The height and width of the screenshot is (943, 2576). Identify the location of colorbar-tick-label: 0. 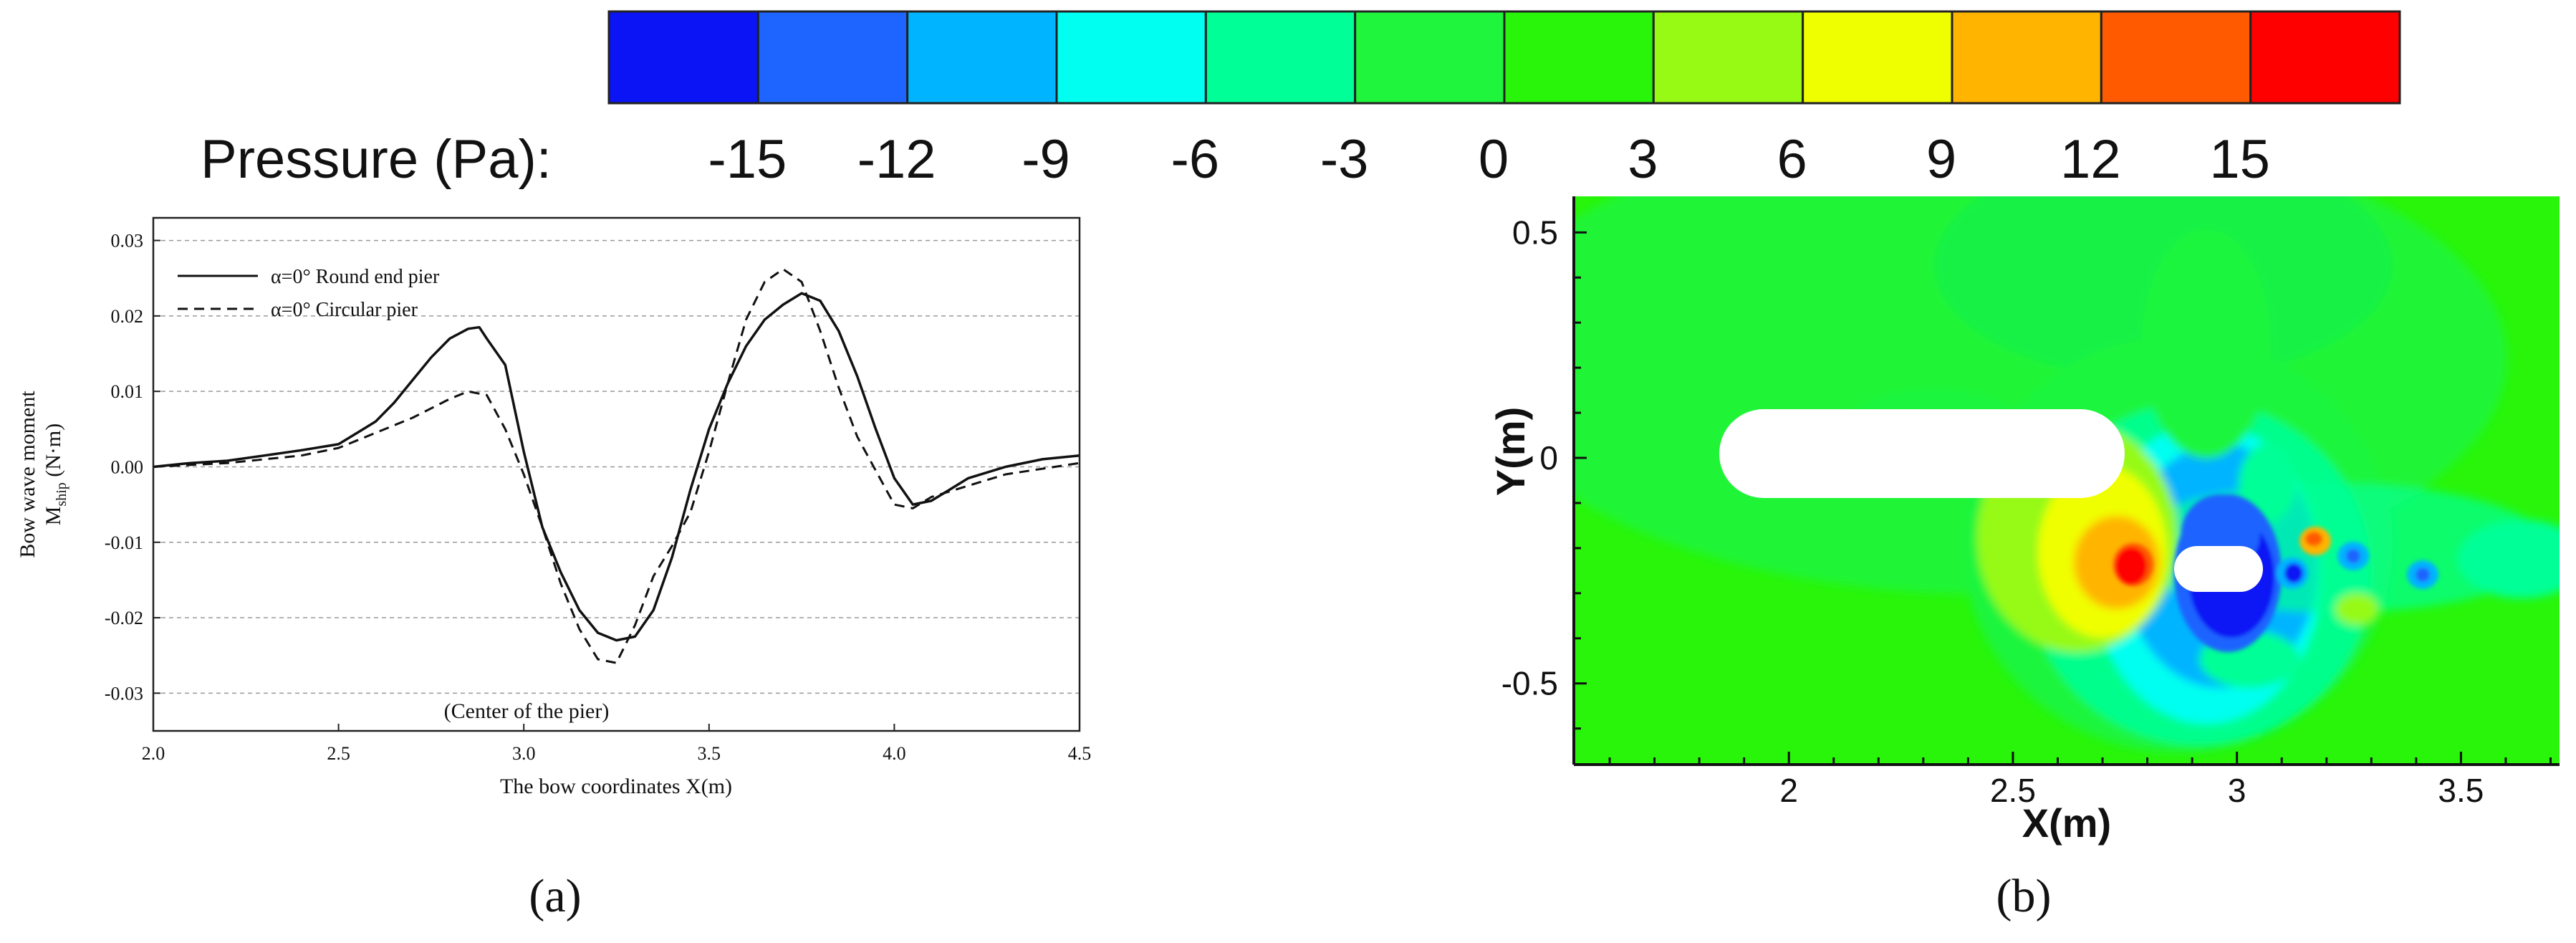
(1494, 159).